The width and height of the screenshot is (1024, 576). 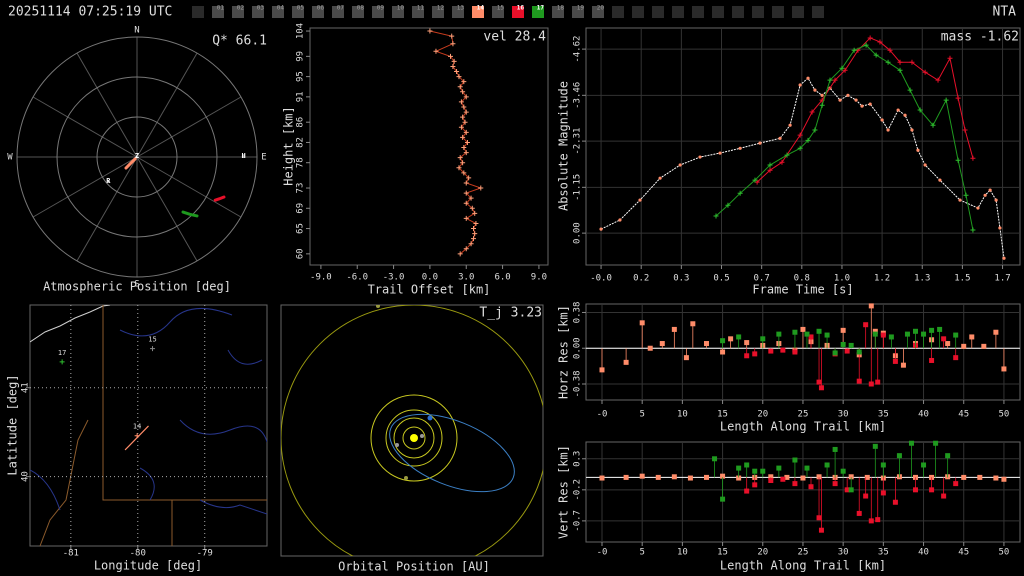 I want to click on camera-slot-label: 10, so click(x=401, y=8).